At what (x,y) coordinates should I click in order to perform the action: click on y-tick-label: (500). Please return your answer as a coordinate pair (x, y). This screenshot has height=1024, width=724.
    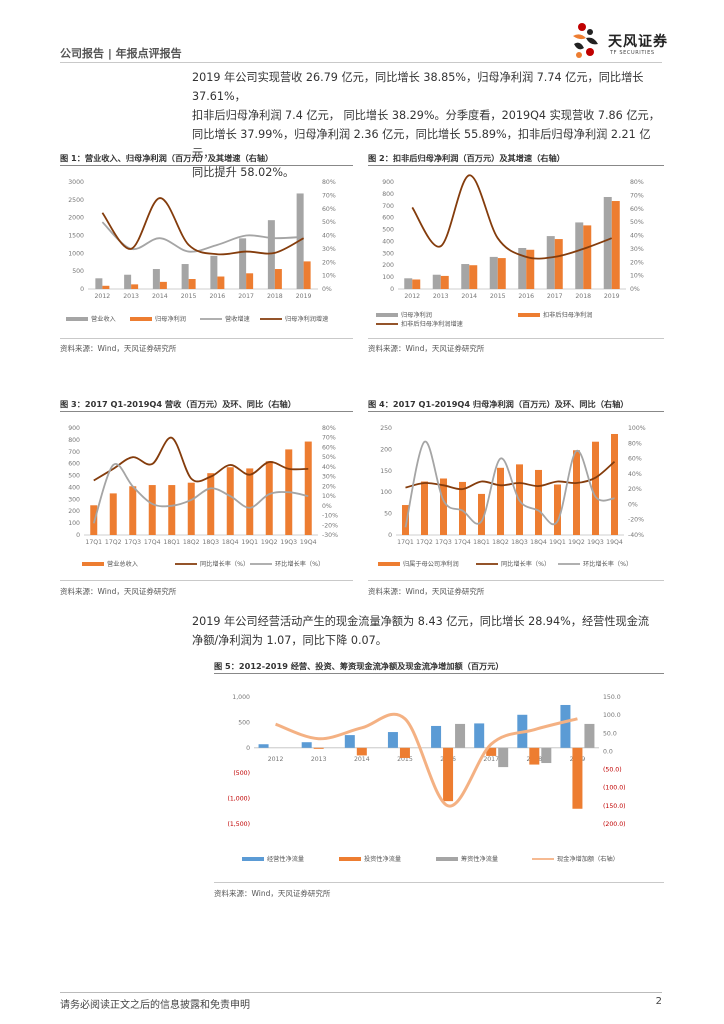
    Looking at the image, I should click on (241, 773).